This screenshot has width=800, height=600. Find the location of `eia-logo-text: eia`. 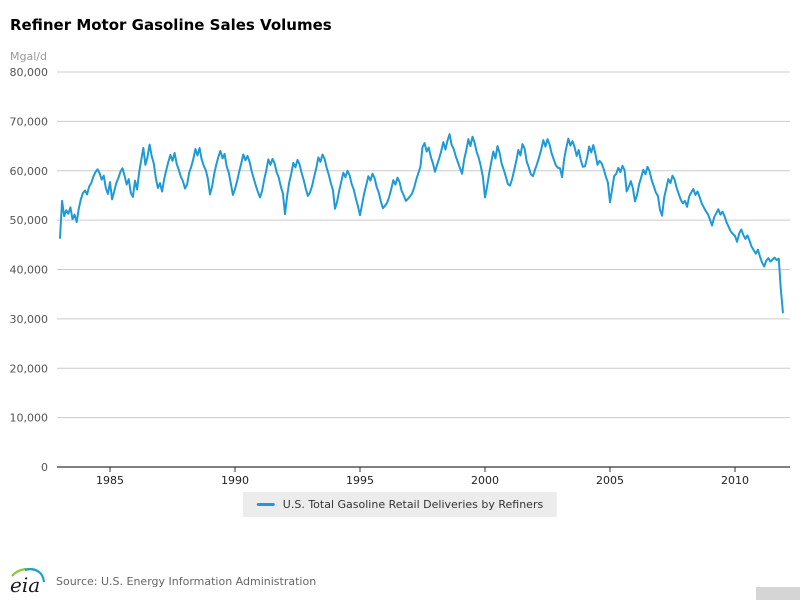

eia-logo-text: eia is located at coordinates (25, 585).